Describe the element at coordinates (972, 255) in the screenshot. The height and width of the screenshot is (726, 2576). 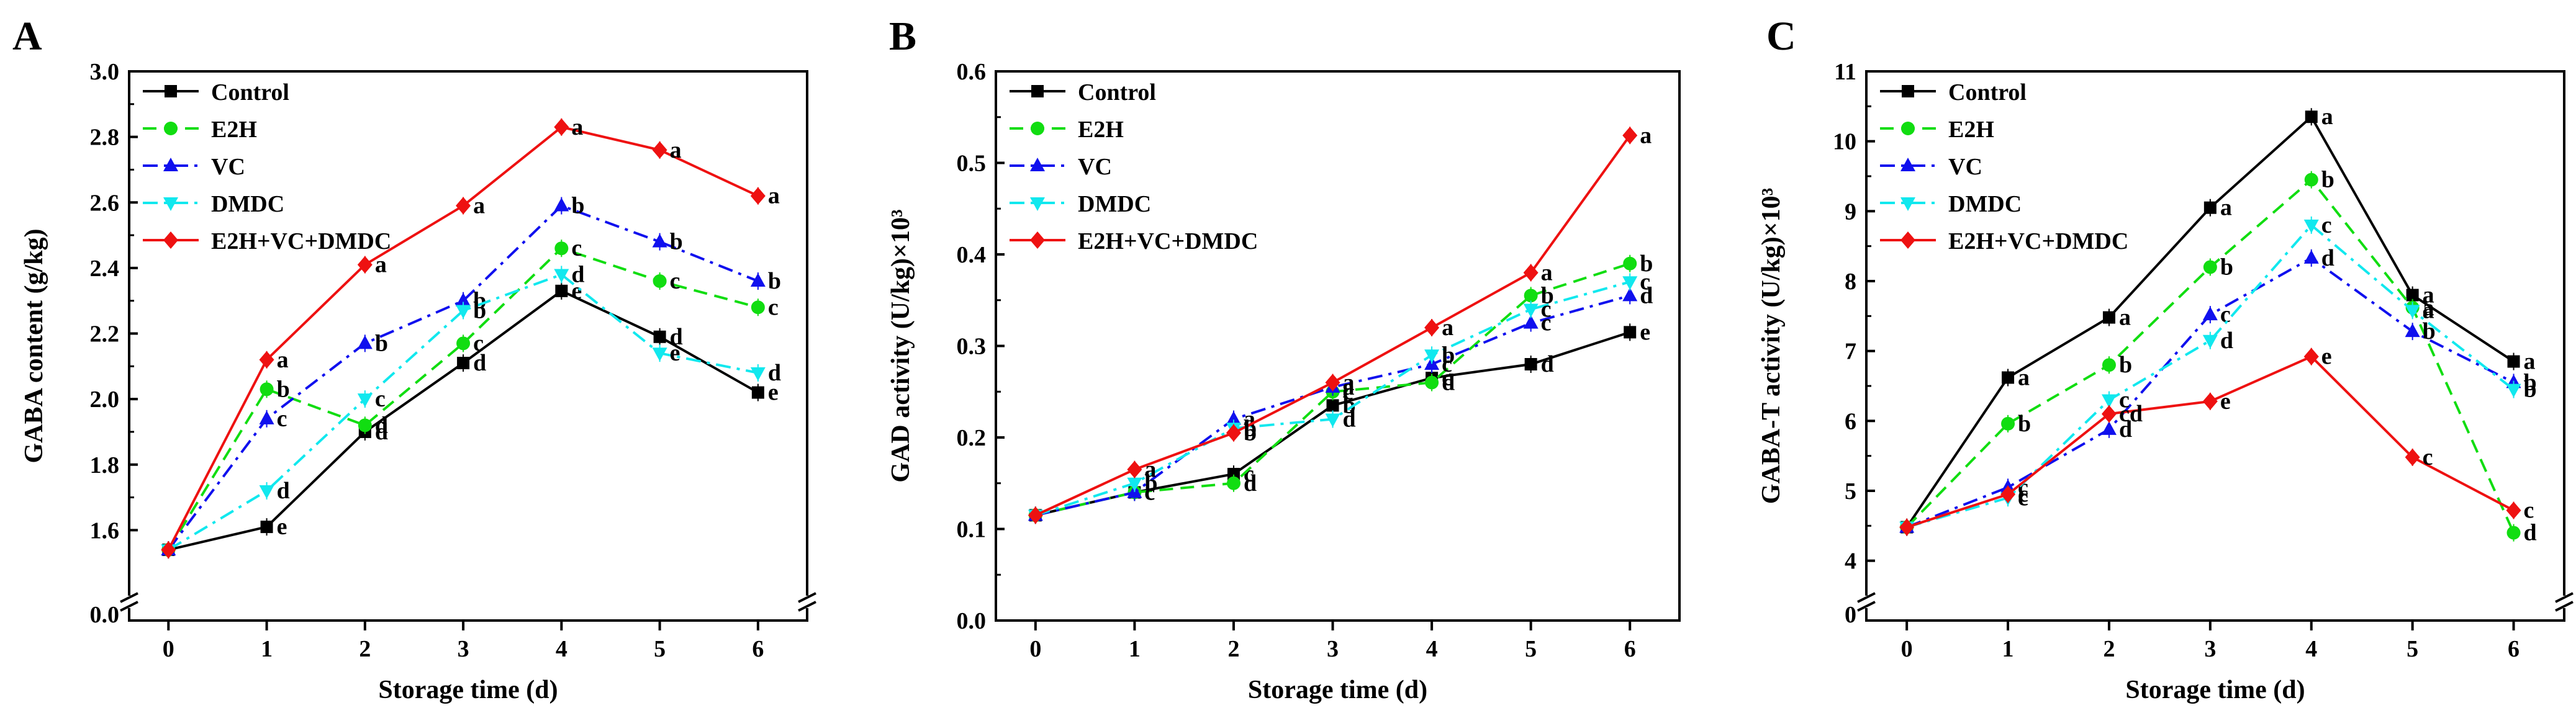
I see `y-tick-label: 0.4` at that location.